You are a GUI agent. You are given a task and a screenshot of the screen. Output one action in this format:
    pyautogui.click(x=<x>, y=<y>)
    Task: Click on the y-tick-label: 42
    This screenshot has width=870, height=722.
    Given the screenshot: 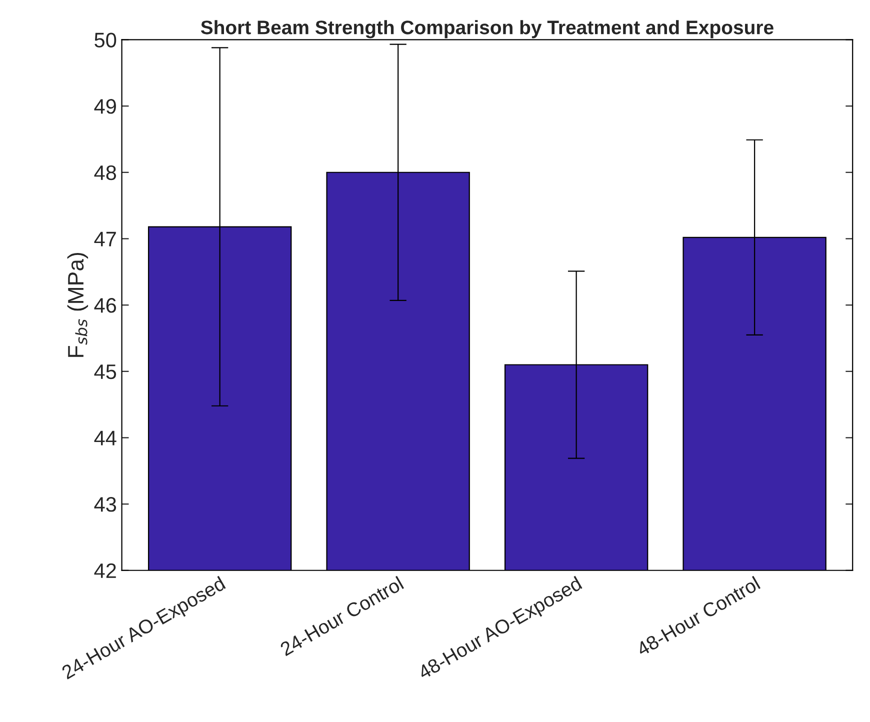 What is the action you would take?
    pyautogui.click(x=105, y=570)
    